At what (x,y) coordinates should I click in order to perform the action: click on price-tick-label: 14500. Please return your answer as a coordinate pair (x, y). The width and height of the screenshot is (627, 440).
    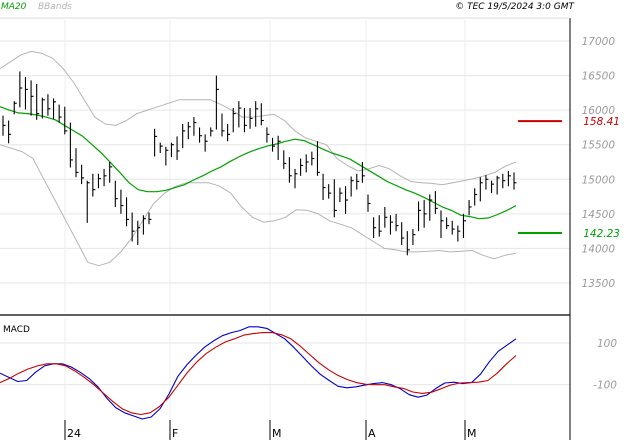
    Looking at the image, I should click on (599, 215).